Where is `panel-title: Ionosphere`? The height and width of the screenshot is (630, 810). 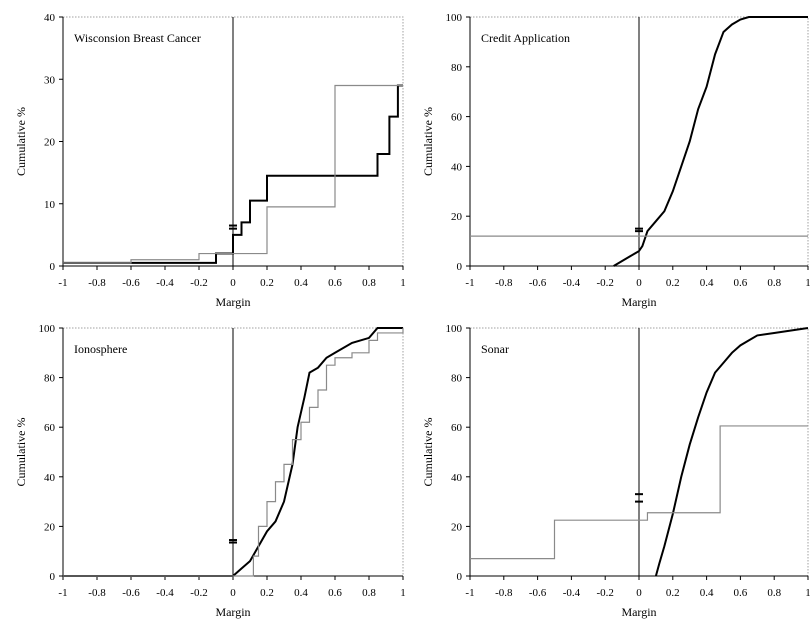
panel-title: Ionosphere is located at coordinates (100, 349).